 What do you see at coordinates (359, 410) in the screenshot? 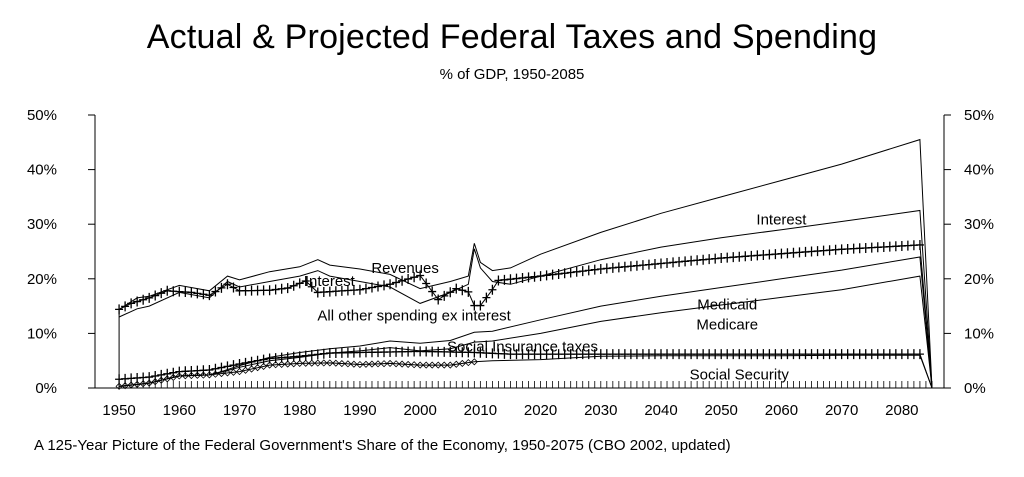
I see `x-tick-label: 1990` at bounding box center [359, 410].